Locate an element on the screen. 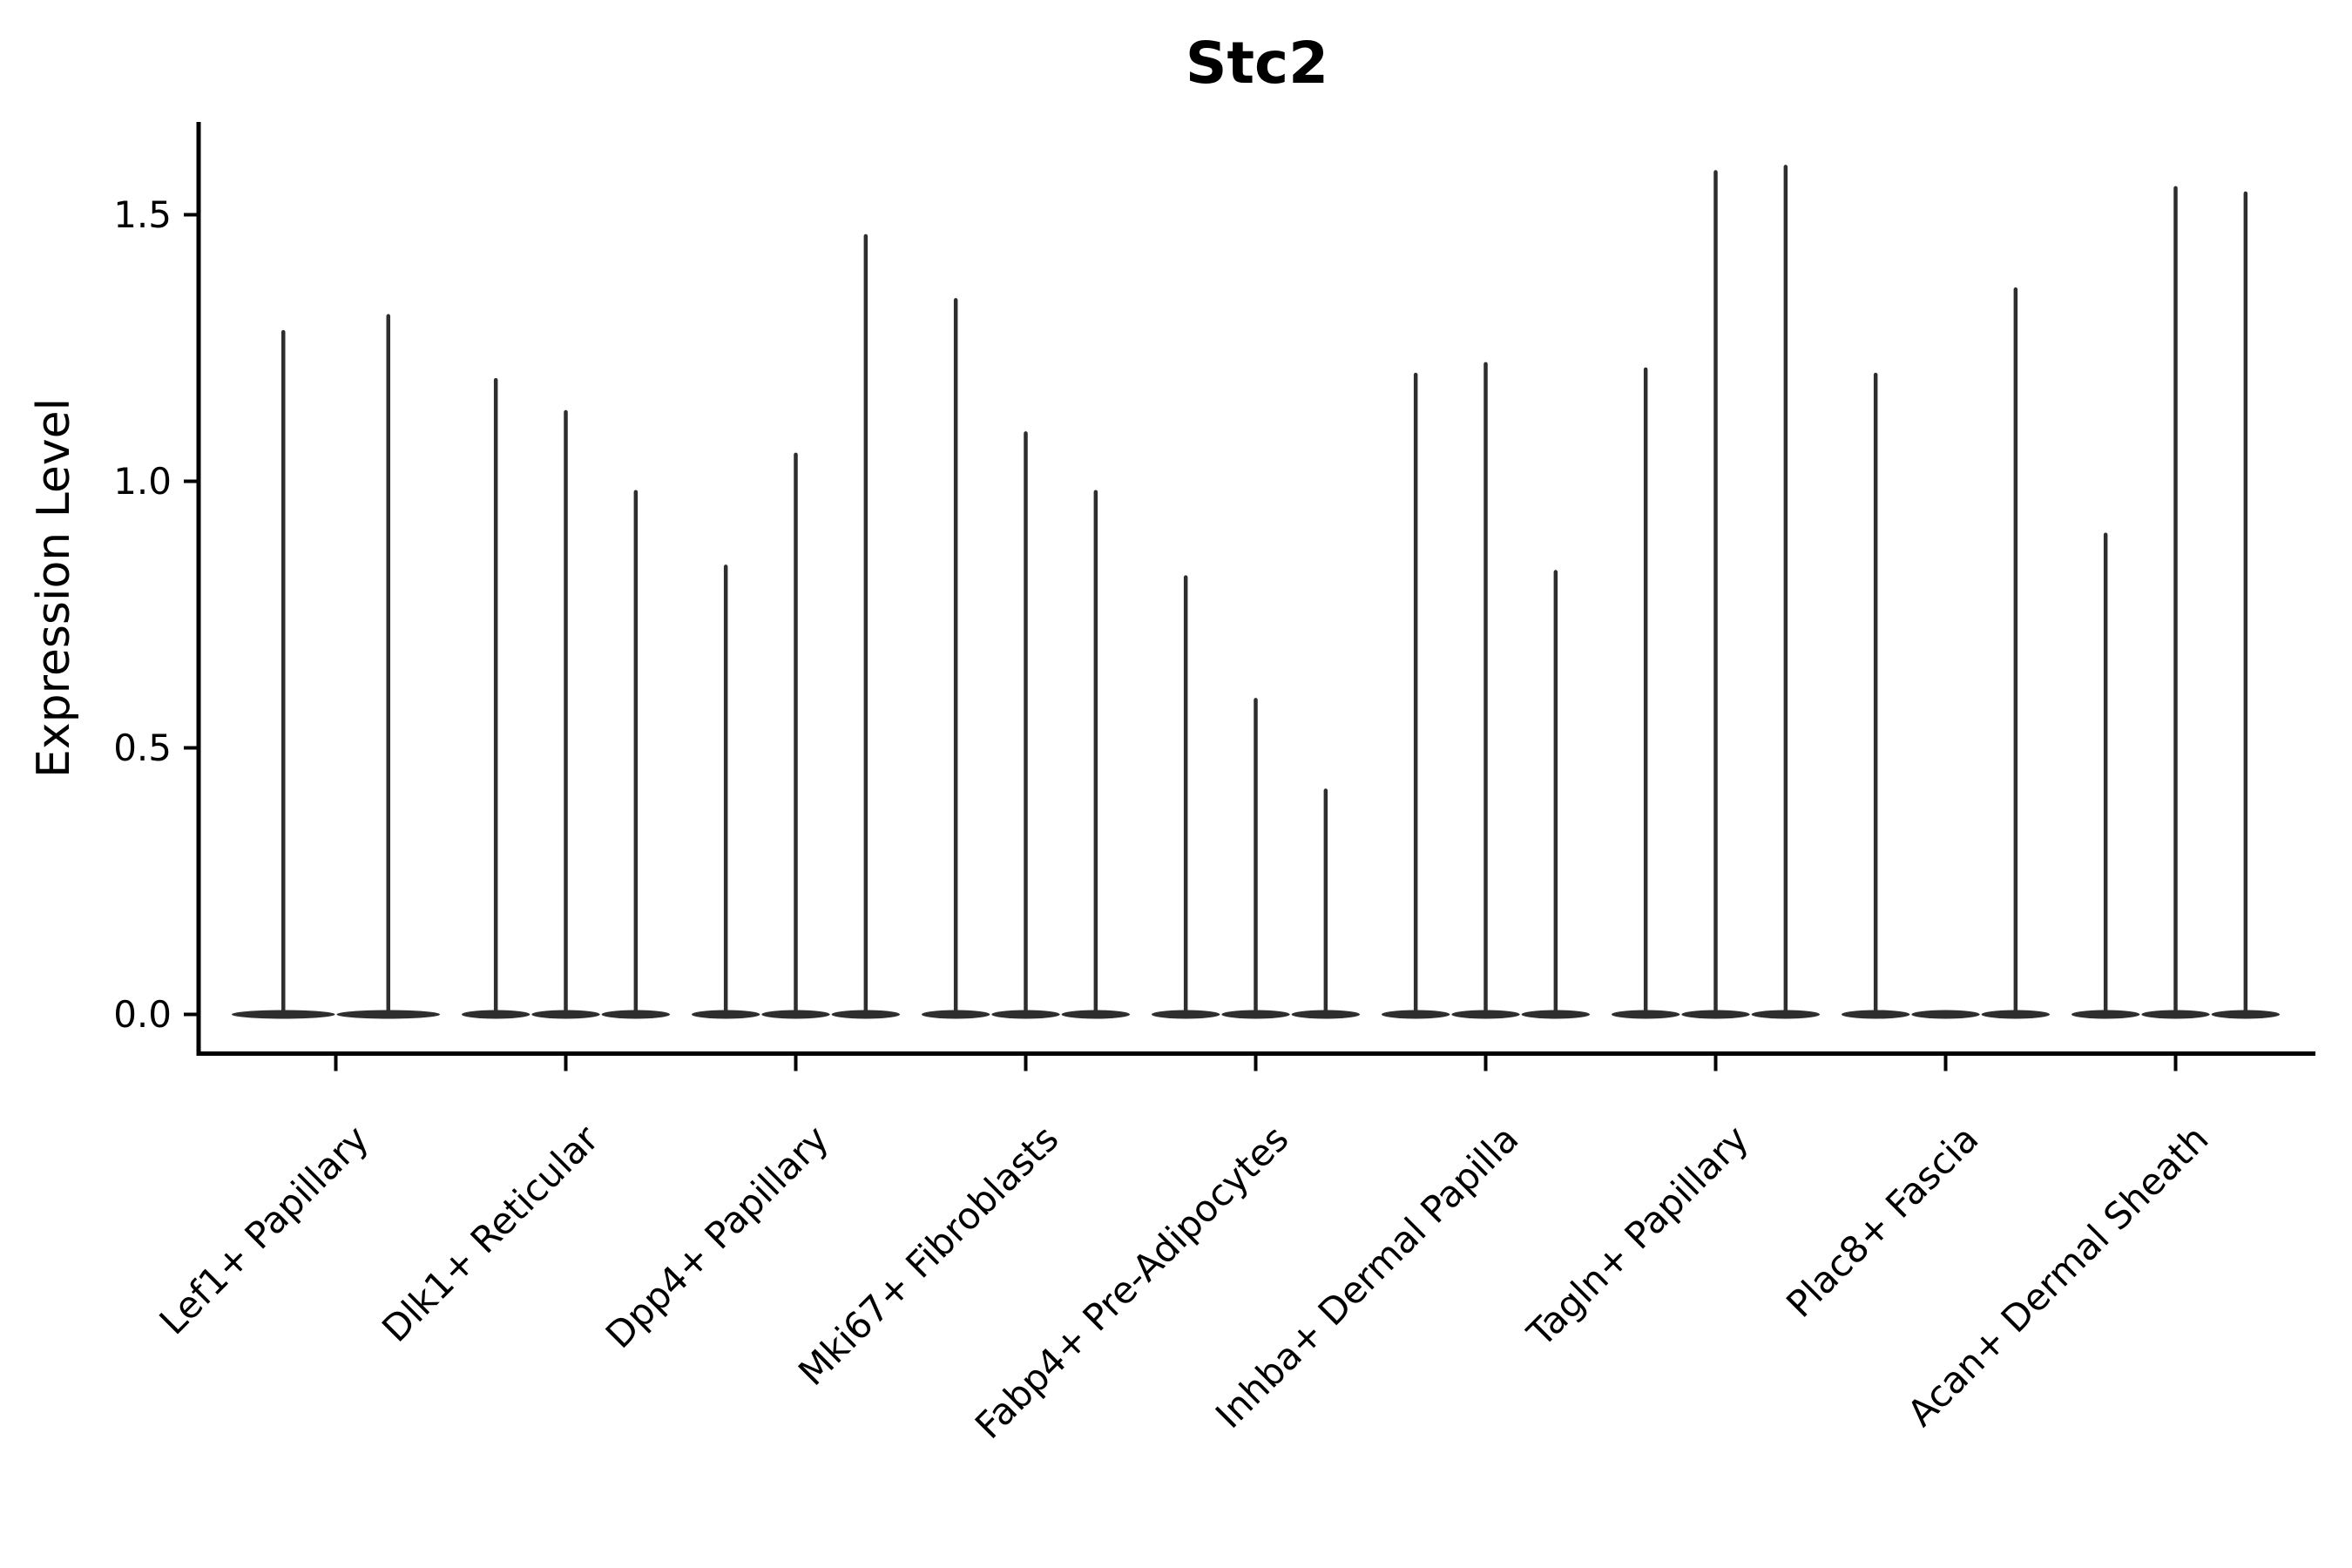  y-tick-label: 1.0 is located at coordinates (142, 481).